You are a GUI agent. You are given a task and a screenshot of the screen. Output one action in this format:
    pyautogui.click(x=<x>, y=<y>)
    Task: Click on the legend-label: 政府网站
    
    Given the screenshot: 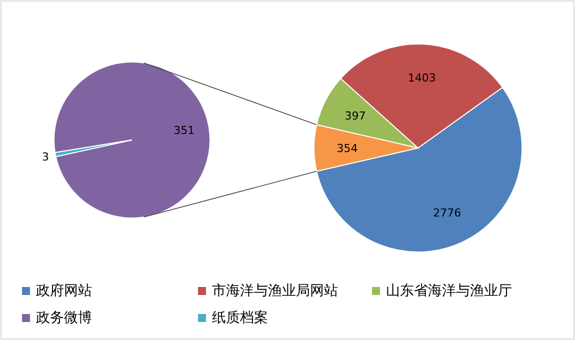 What is the action you would take?
    pyautogui.click(x=64, y=291)
    